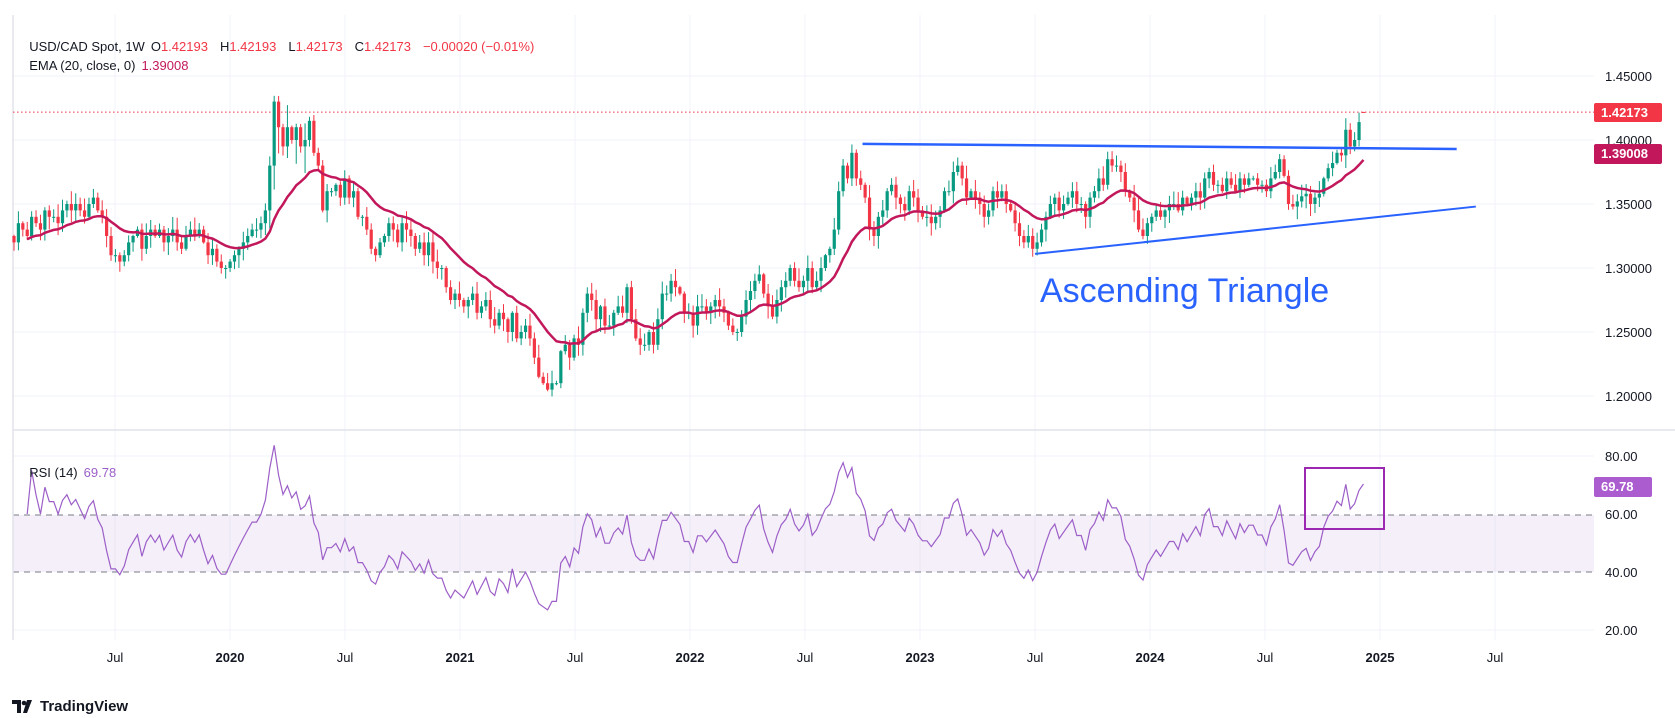 This screenshot has height=718, width=1675. What do you see at coordinates (1184, 291) in the screenshot?
I see `annotation-text: Ascending Triangle` at bounding box center [1184, 291].